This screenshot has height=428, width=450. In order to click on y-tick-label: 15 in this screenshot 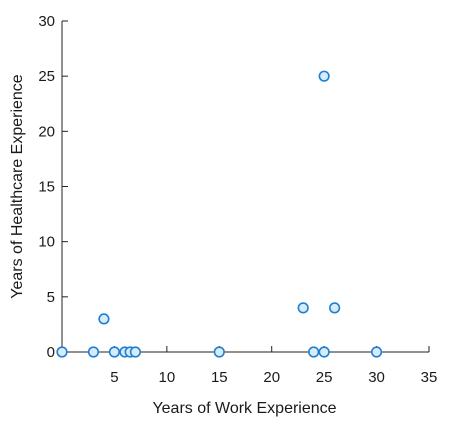, I will do `click(46, 187)`.